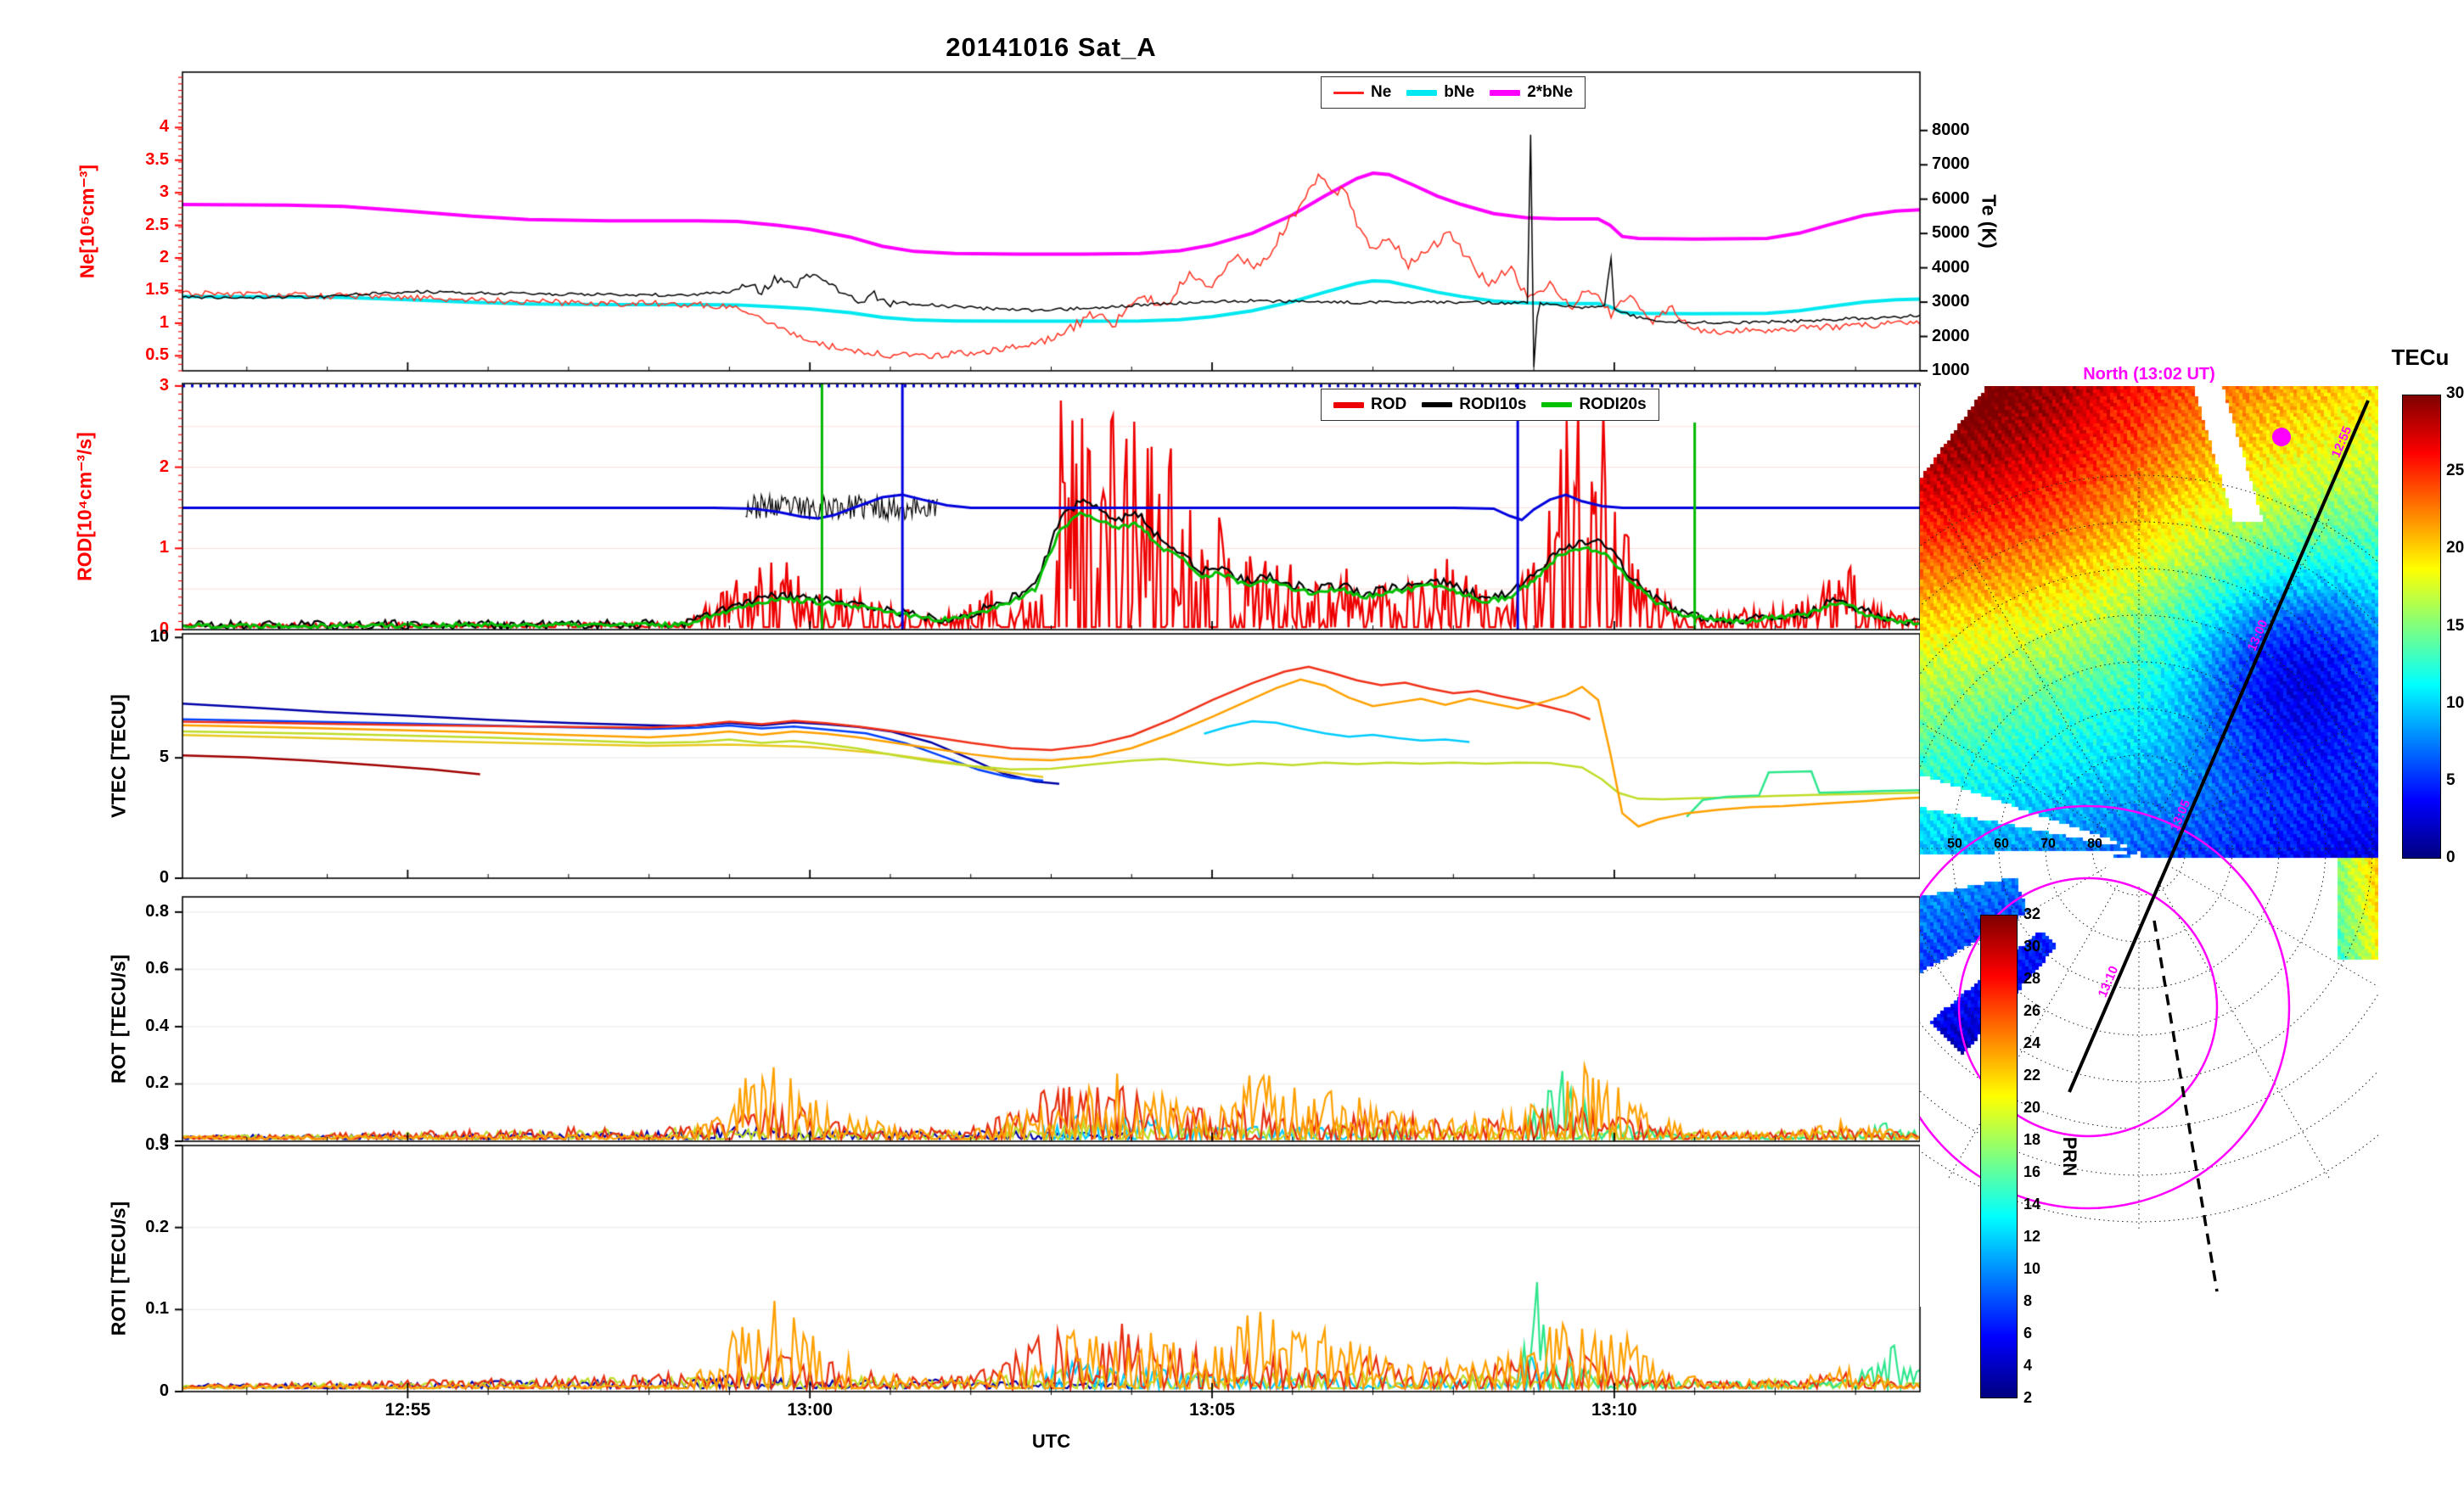 This screenshot has height=1490, width=2464. Describe the element at coordinates (2032, 946) in the screenshot. I see `prn-tick-label: 30` at that location.